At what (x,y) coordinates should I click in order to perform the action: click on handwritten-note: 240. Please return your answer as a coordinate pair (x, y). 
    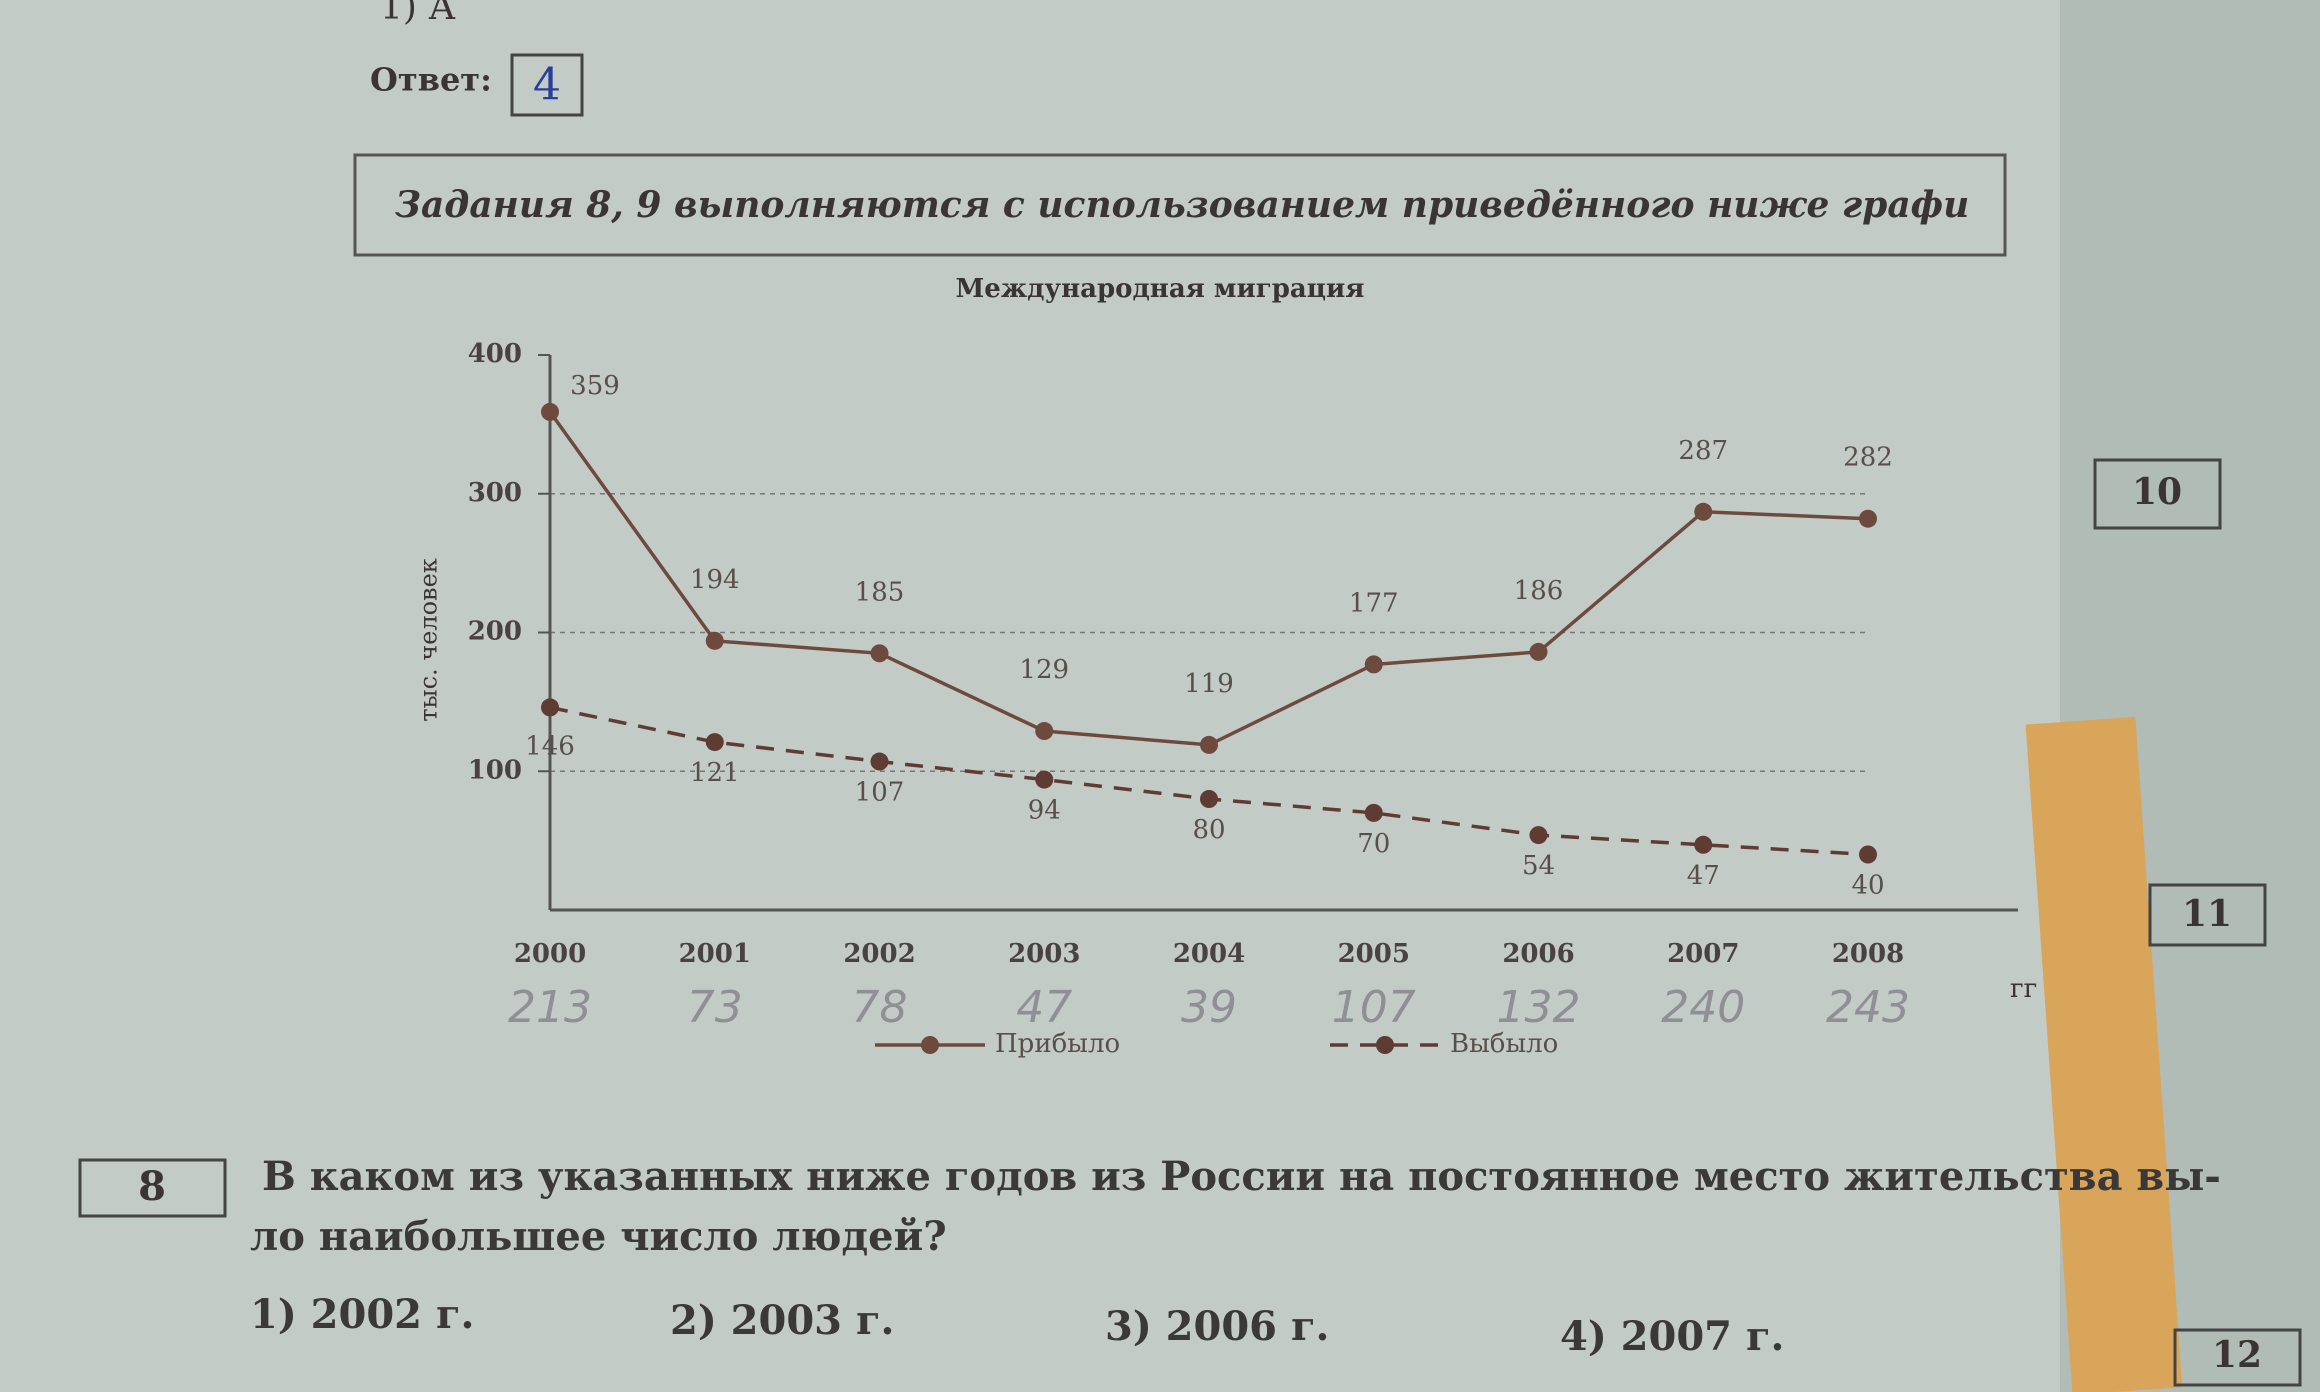
    Looking at the image, I should click on (1703, 1007).